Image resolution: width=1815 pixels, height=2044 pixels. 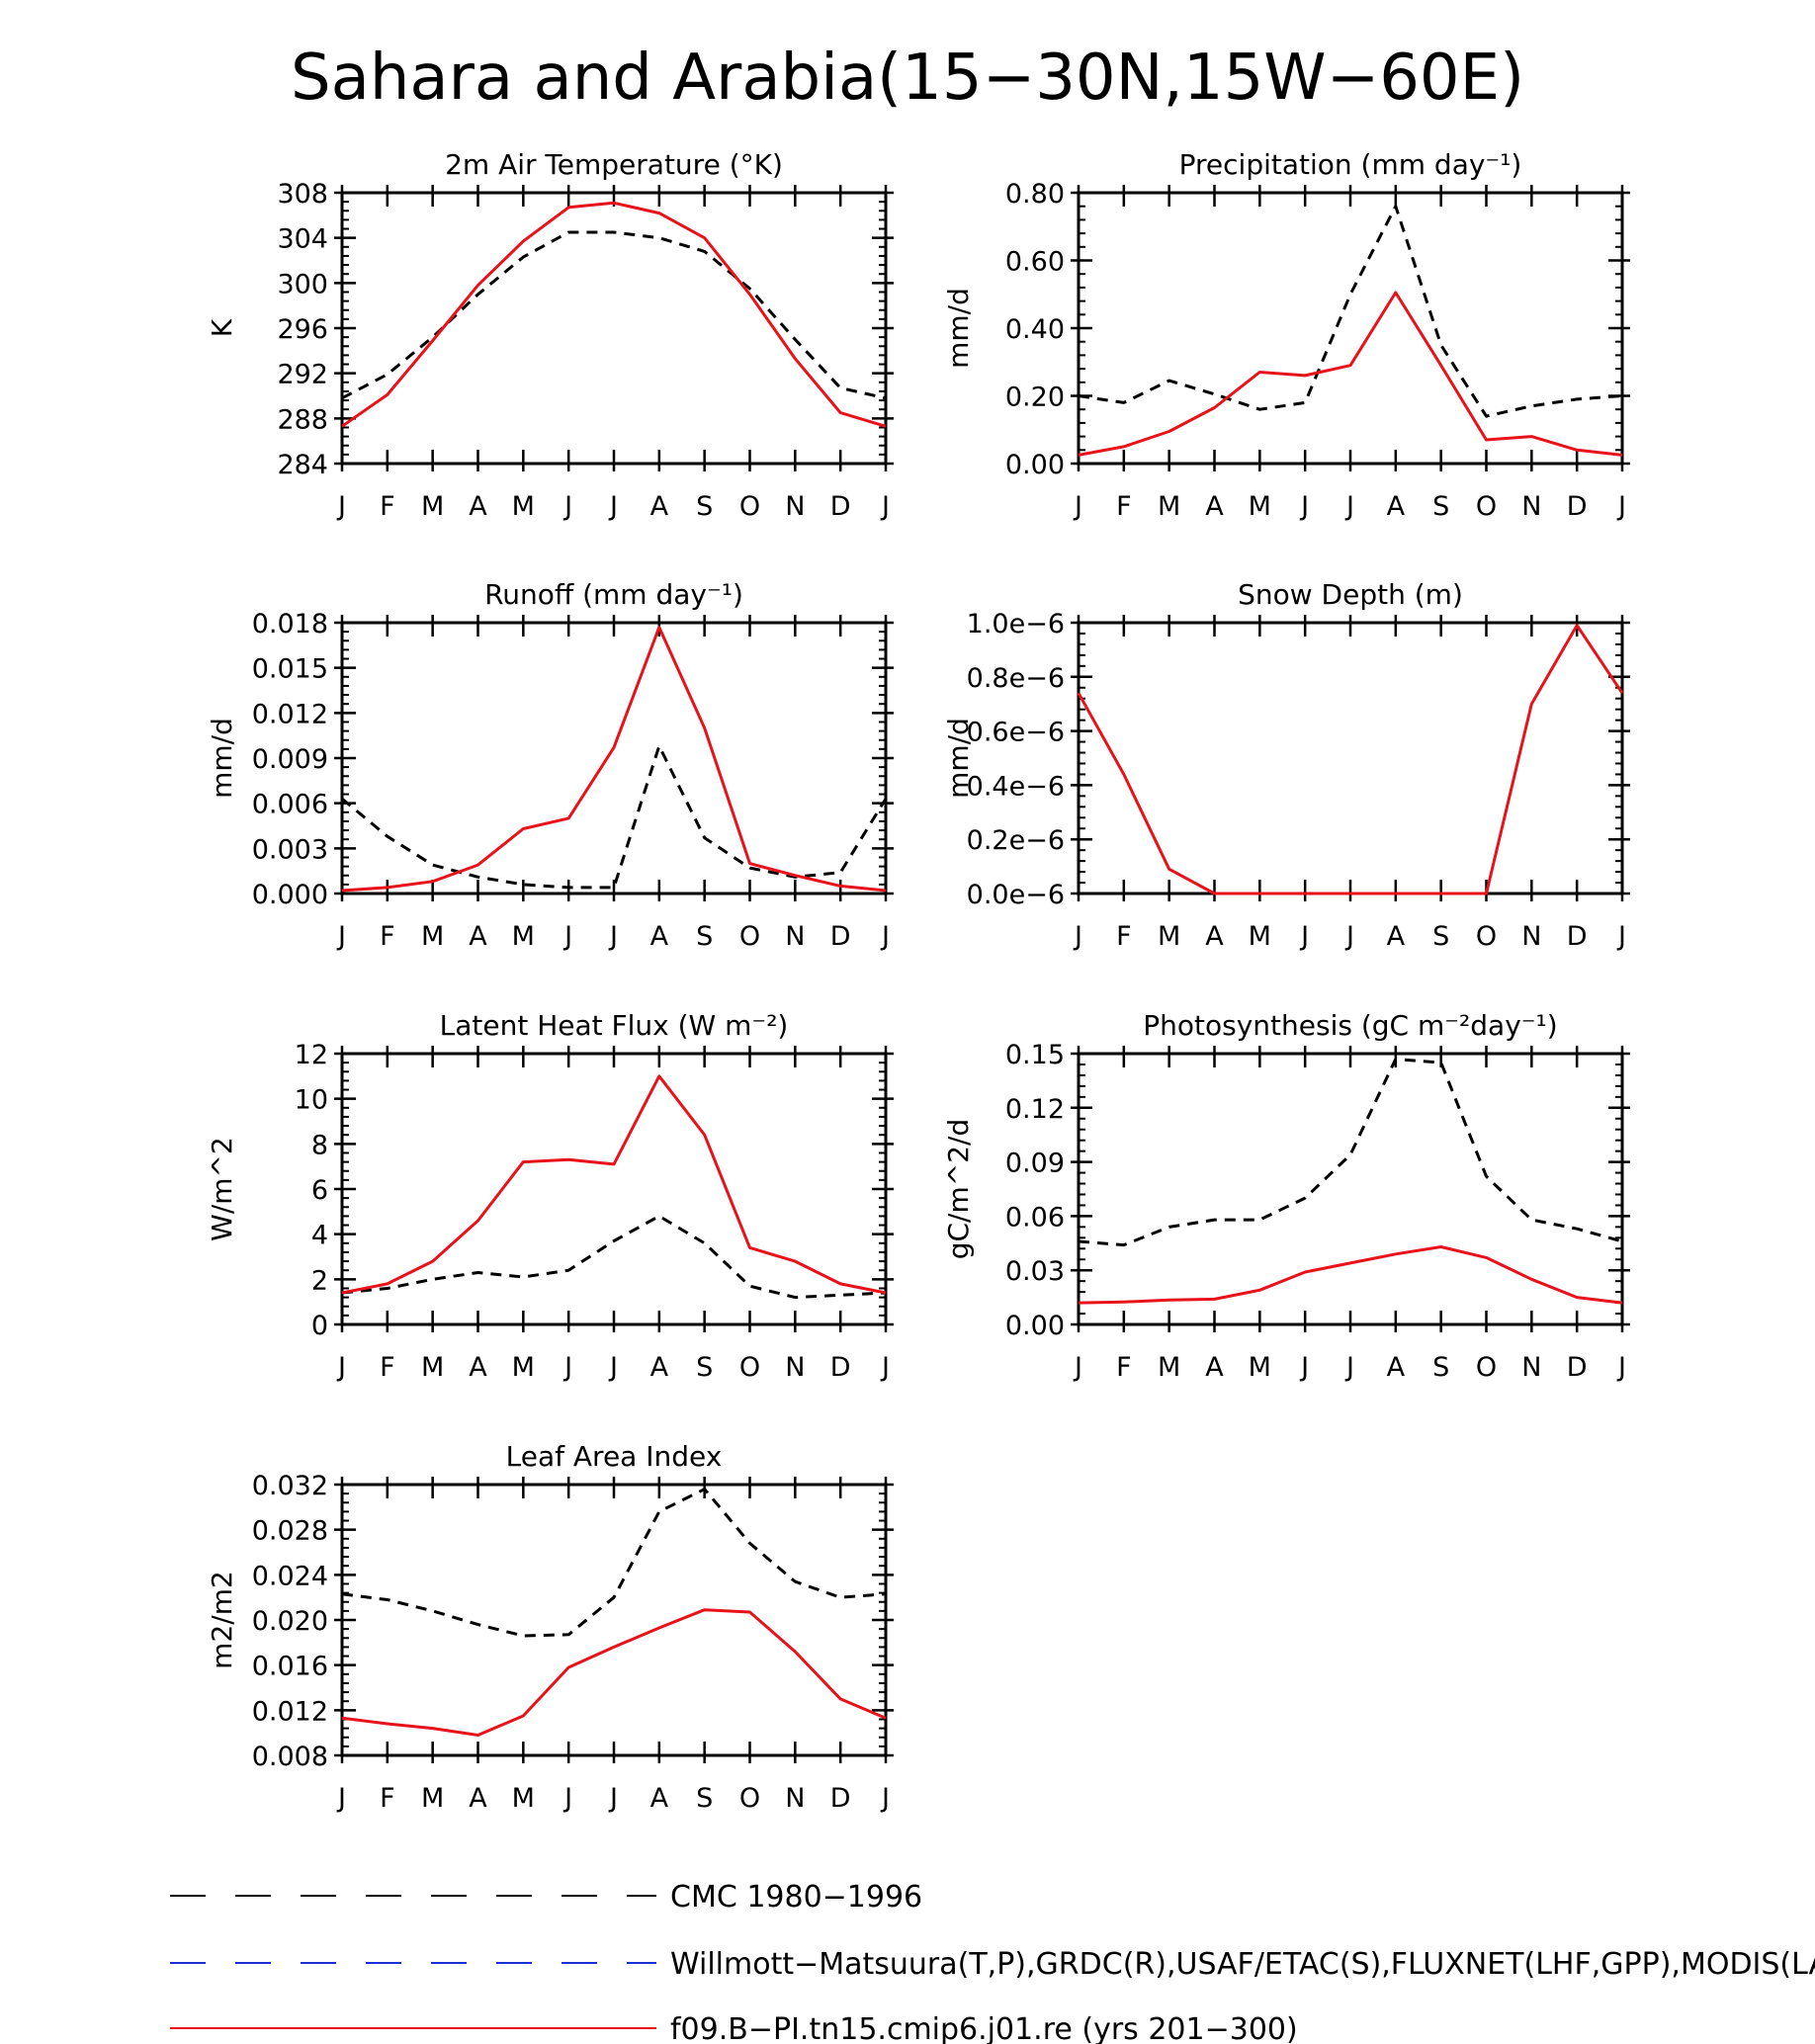 What do you see at coordinates (320, 1190) in the screenshot?
I see `y-tick-label: 6` at bounding box center [320, 1190].